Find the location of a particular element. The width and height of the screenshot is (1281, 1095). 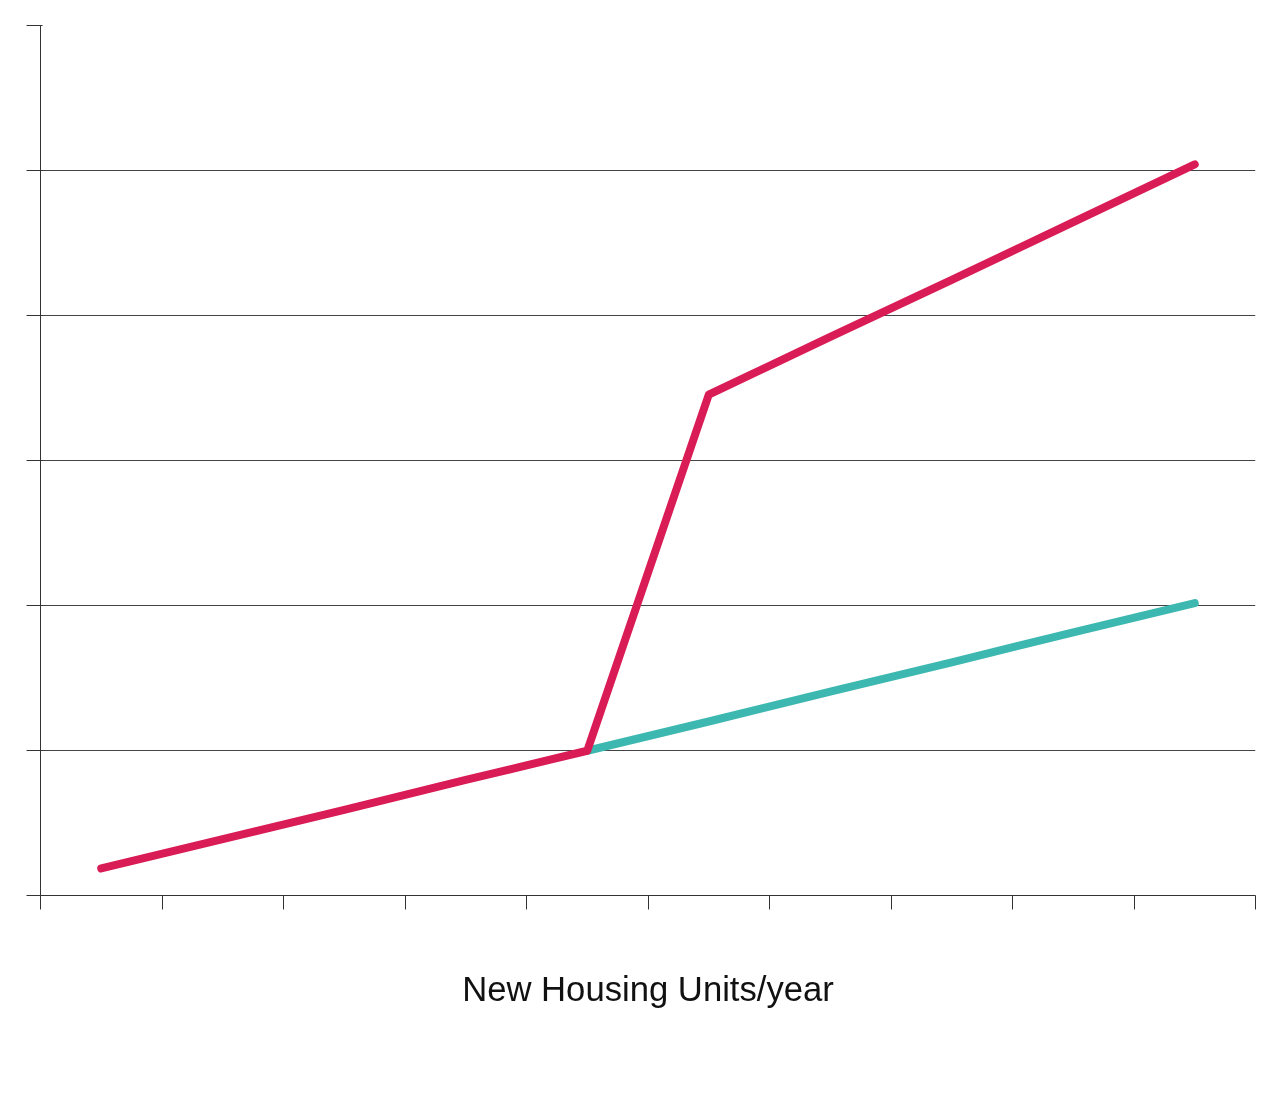

x-axis-title: New Housing Units/year is located at coordinates (648, 988).